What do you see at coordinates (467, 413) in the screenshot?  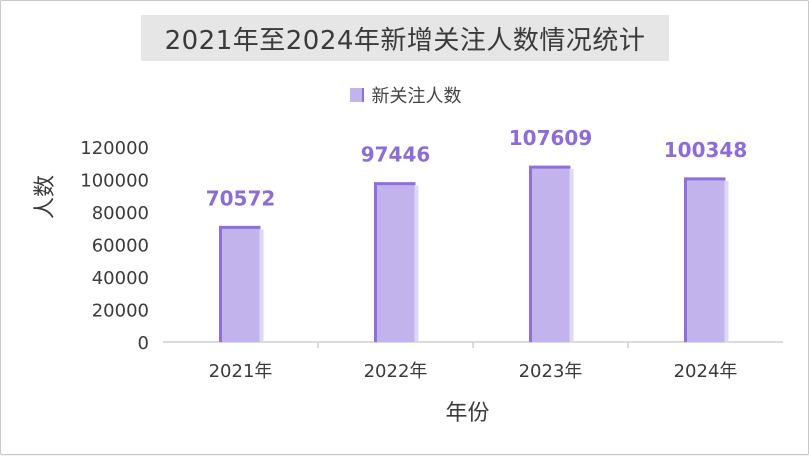 I see `x-axis-label: 年份` at bounding box center [467, 413].